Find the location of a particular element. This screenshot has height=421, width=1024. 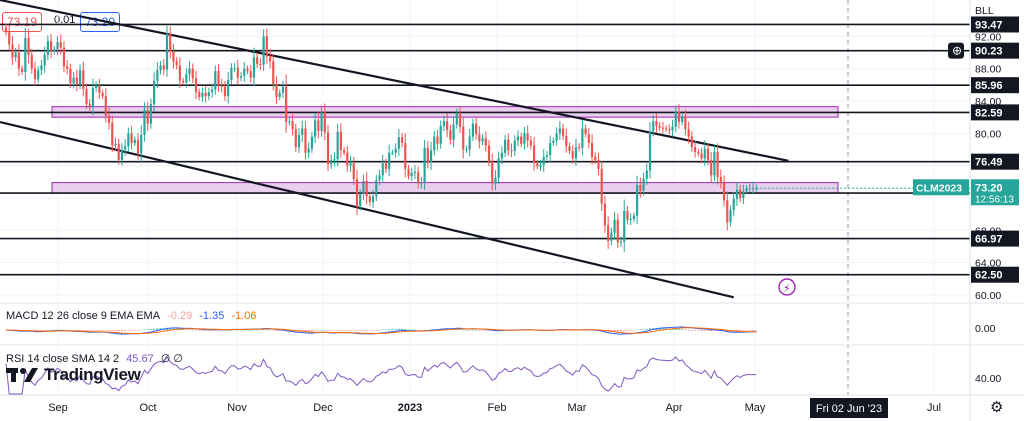

tradingview-logo: TradingView is located at coordinates (73, 375).